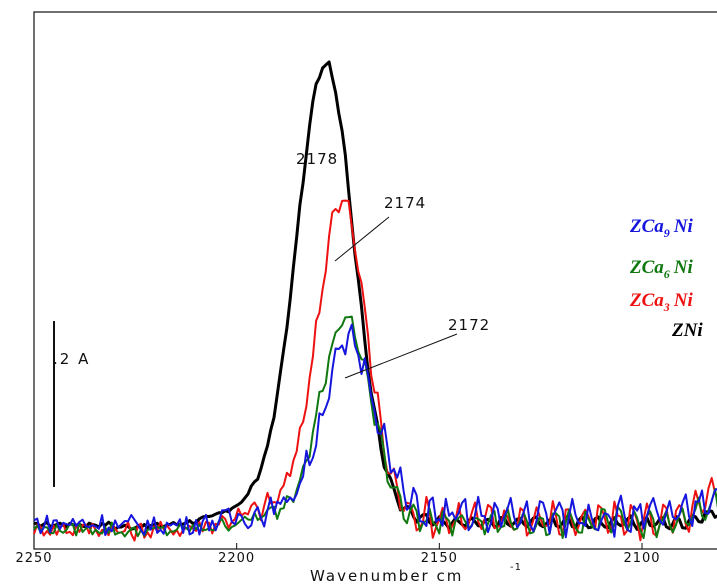 The image size is (717, 586). I want to click on peak-label-2174: 2174, so click(405, 203).